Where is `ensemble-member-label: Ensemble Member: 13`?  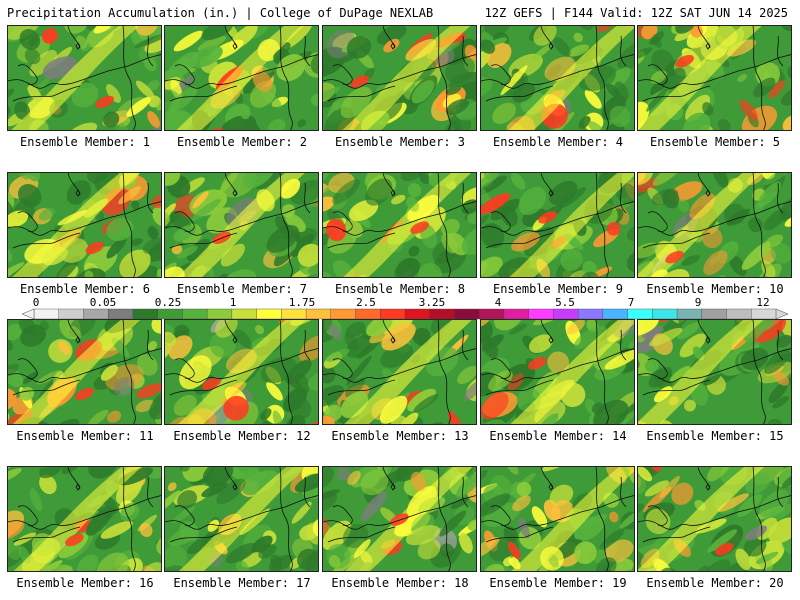
ensemble-member-label: Ensemble Member: 13 is located at coordinates (400, 436).